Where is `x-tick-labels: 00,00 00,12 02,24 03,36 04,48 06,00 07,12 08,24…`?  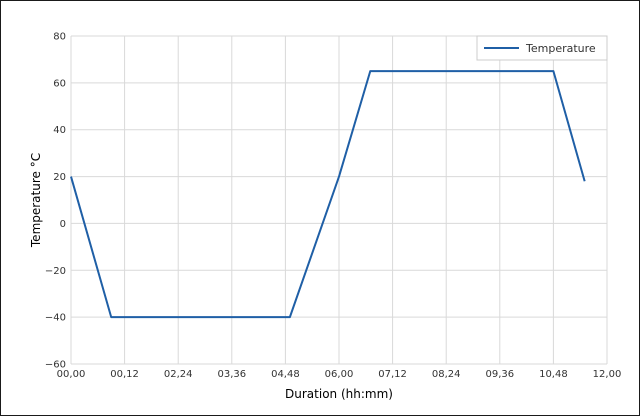 x-tick-labels: 00,00 00,12 02,24 03,36 04,48 06,00 07,12 08,24… is located at coordinates (339, 374).